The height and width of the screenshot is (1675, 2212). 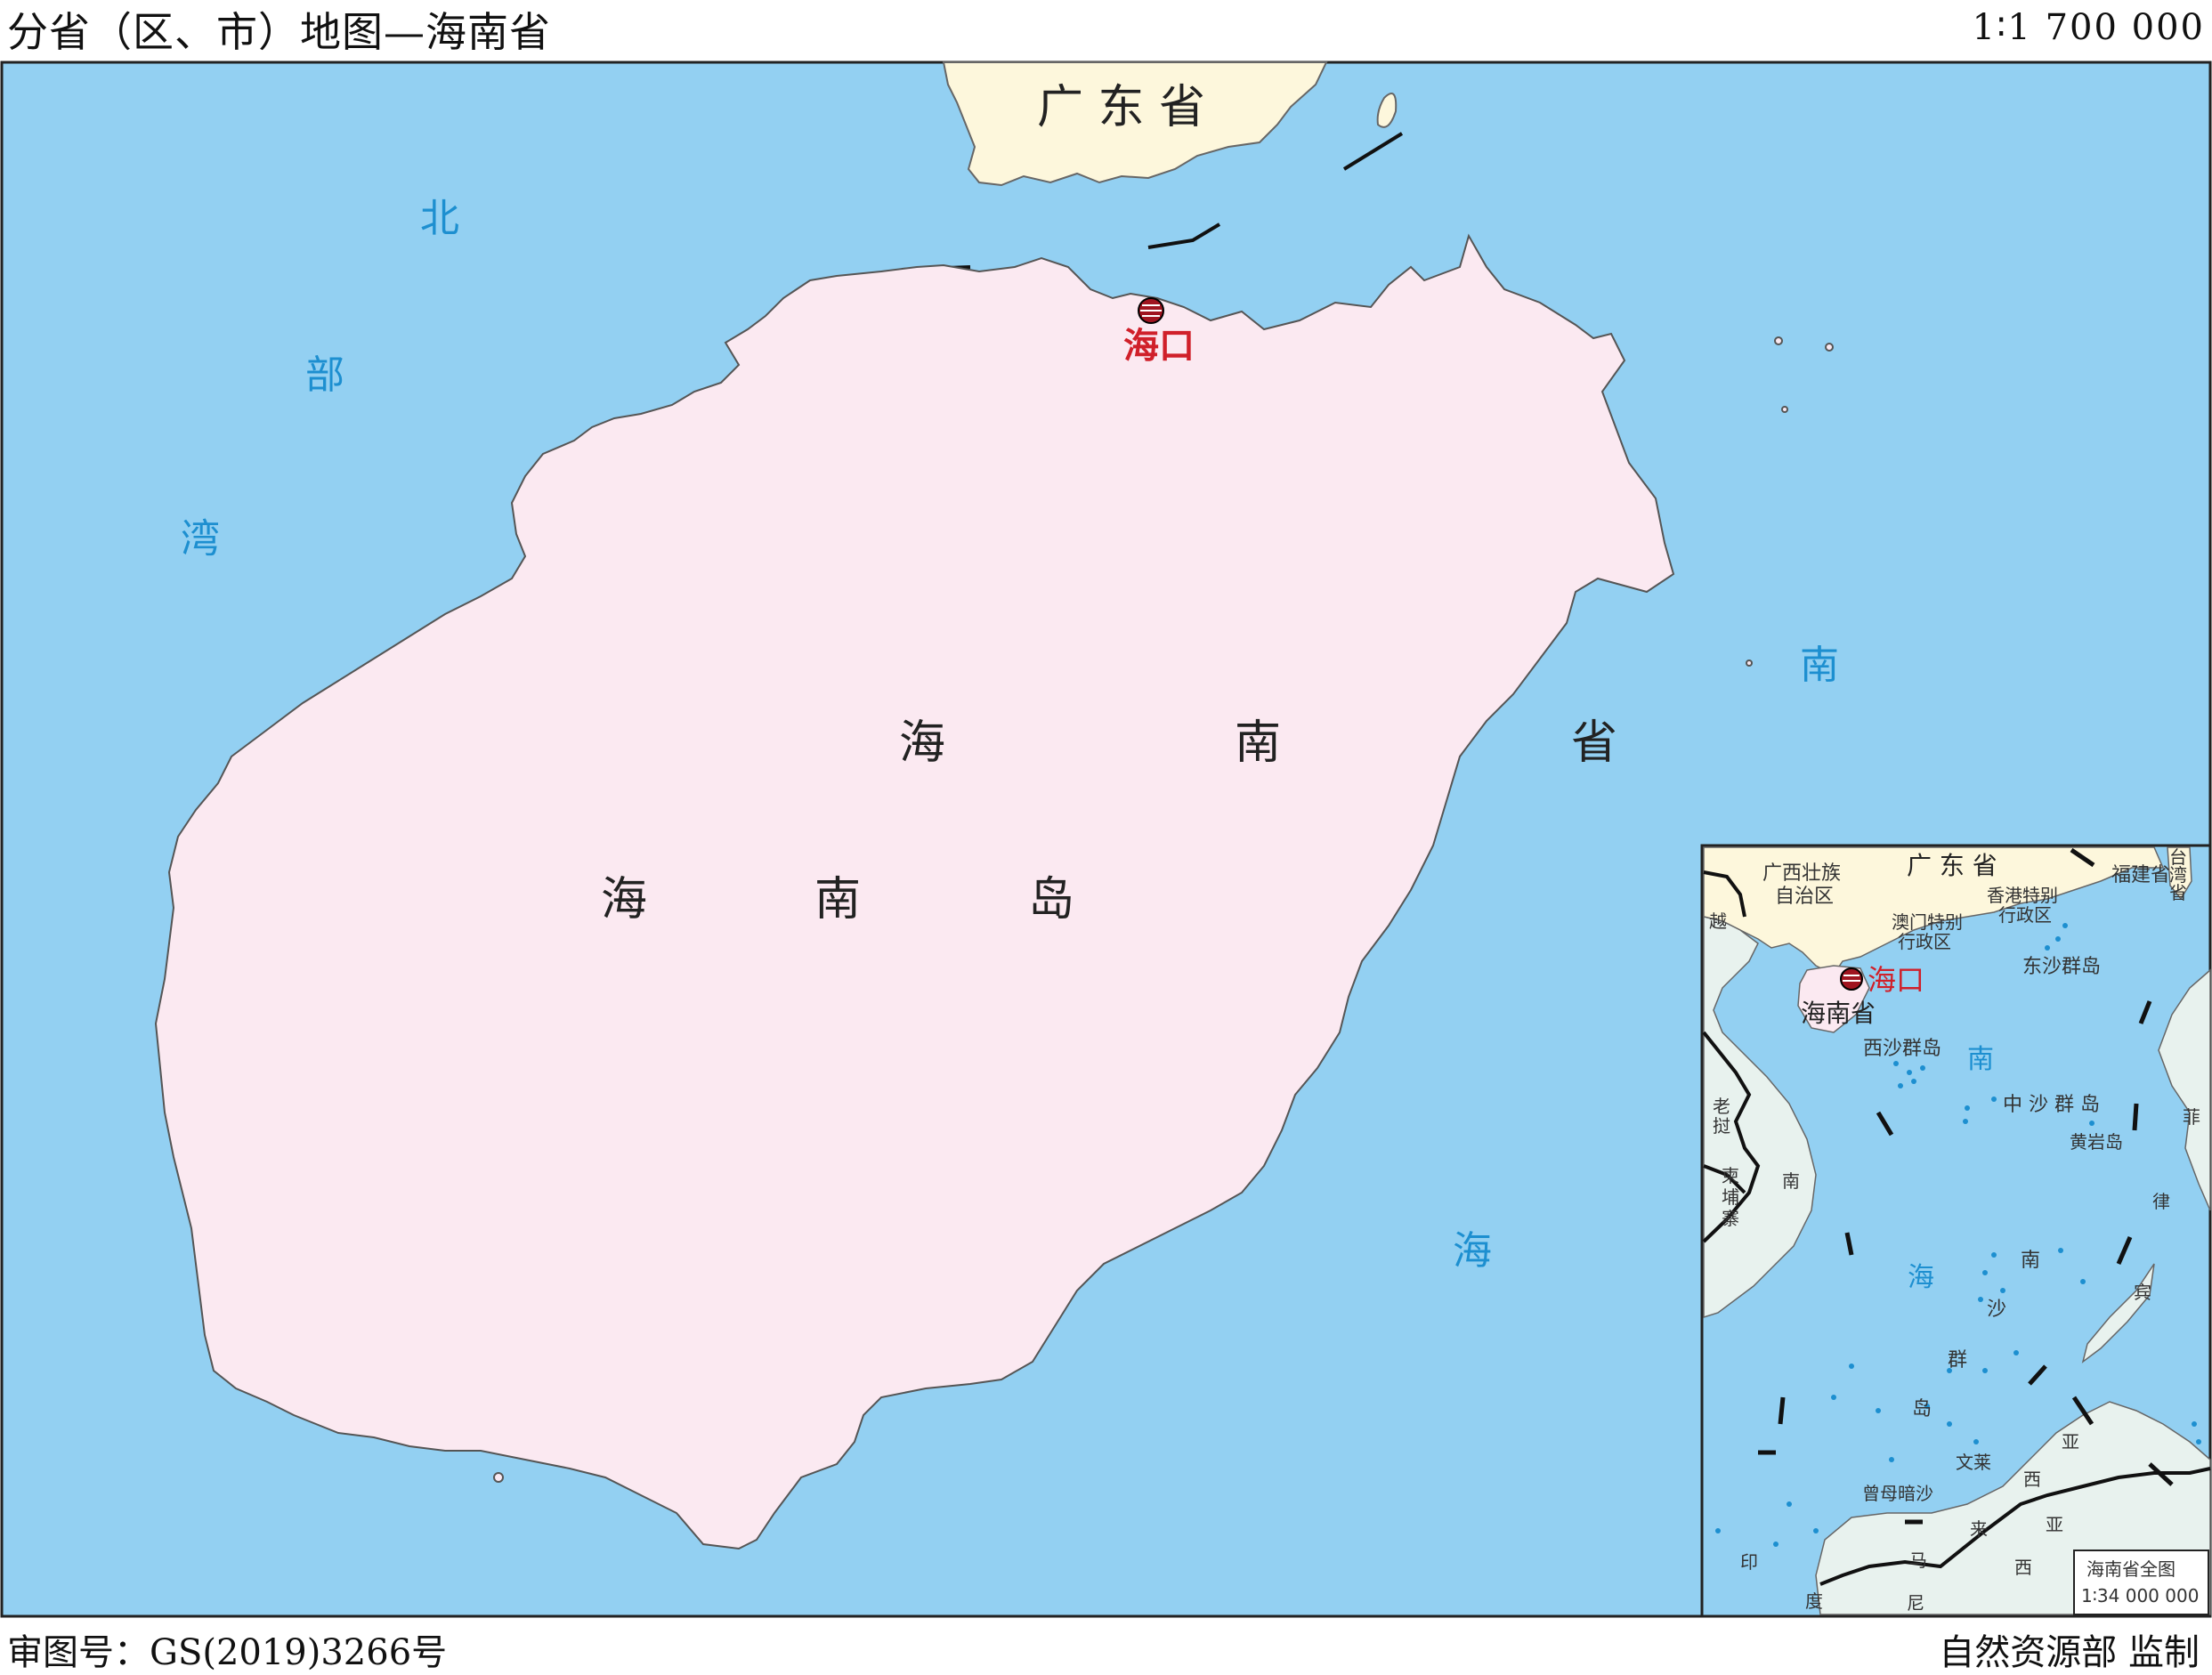 I want to click on inset-nansha-char: 沙, so click(x=1996, y=1310).